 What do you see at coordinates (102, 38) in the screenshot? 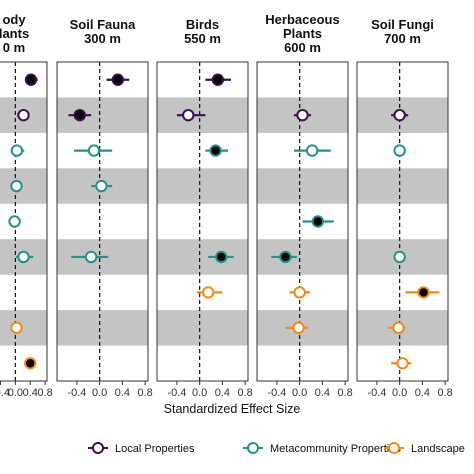
I see `panel-title-line: 300 m` at bounding box center [102, 38].